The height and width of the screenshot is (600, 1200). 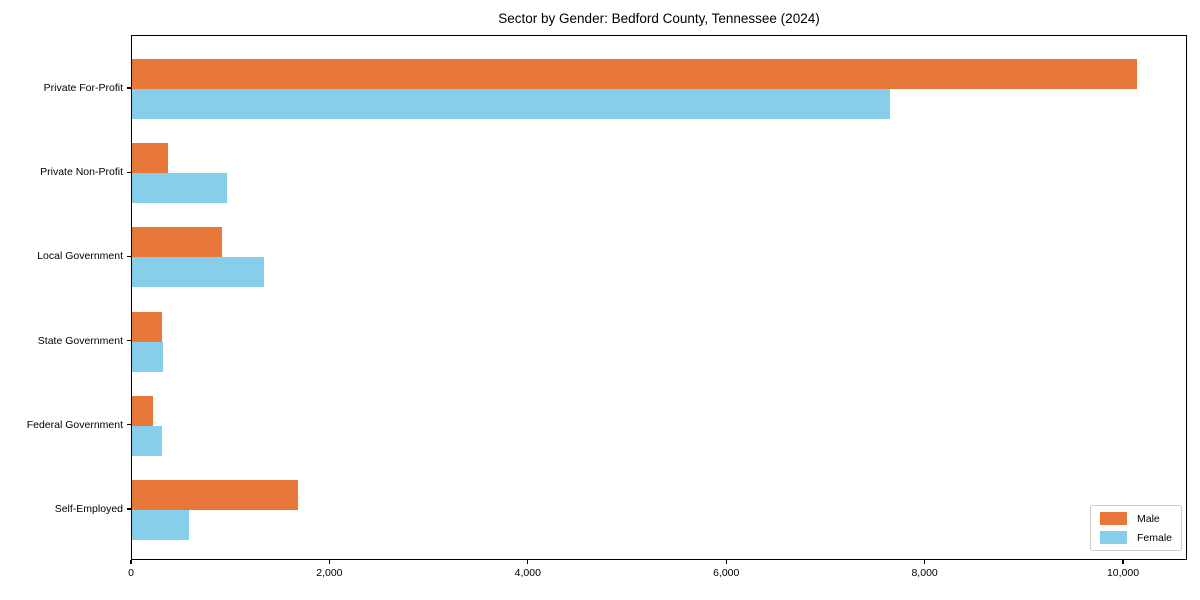 I want to click on bar-male-state-government, so click(x=147, y=326).